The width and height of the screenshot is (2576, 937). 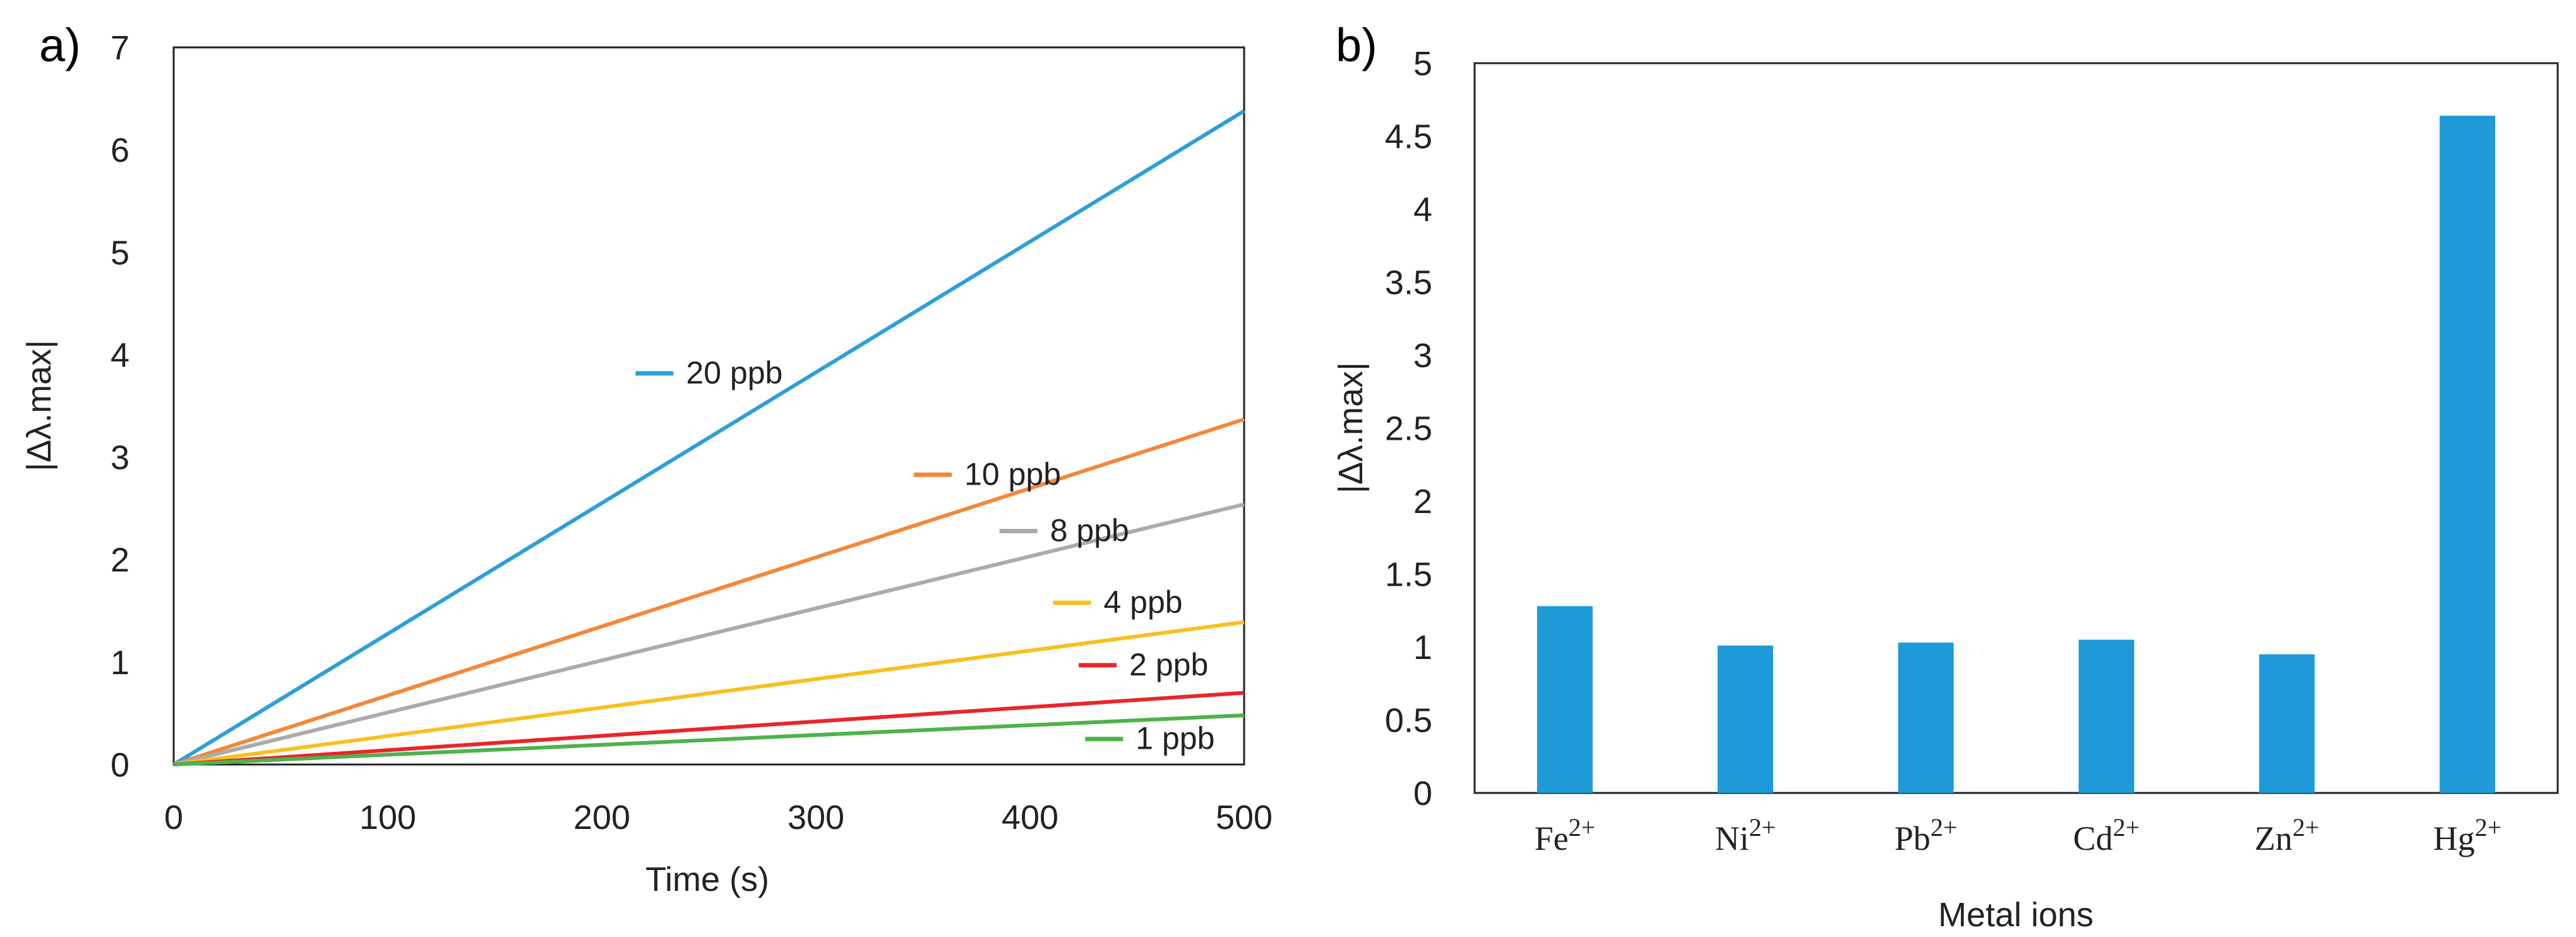 What do you see at coordinates (120, 253) in the screenshot?
I see `line-chart-y-tick-label: 5` at bounding box center [120, 253].